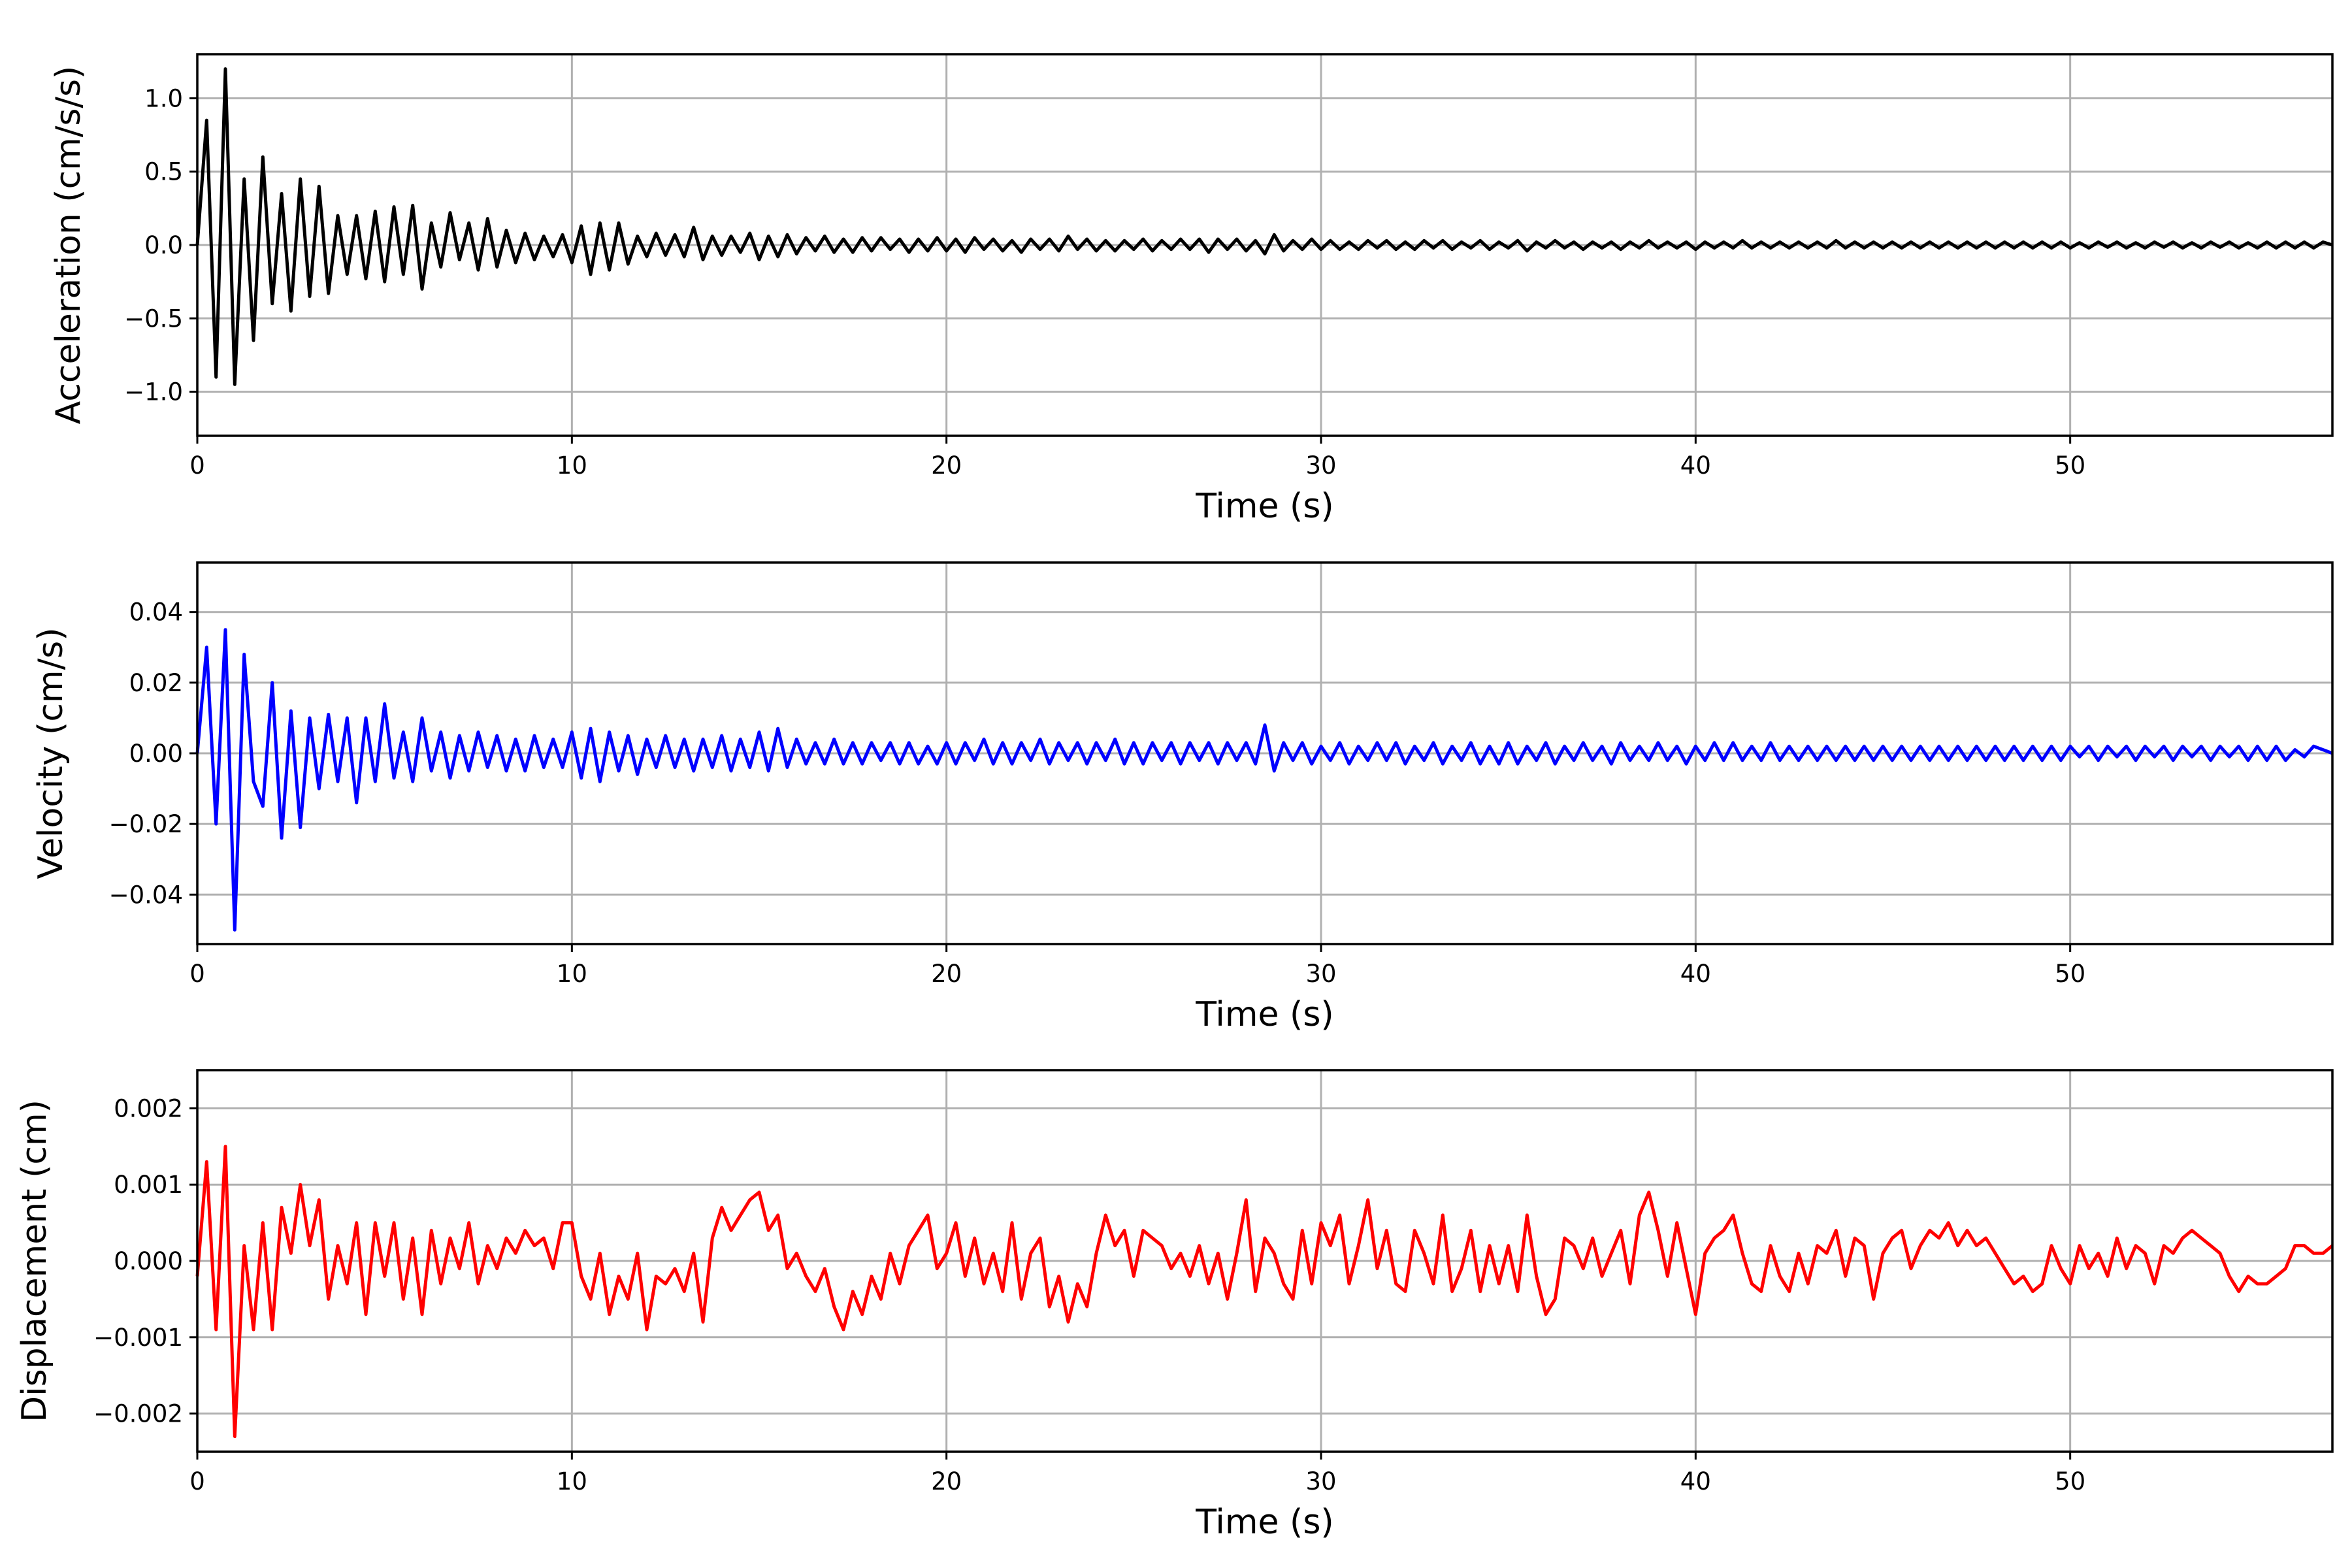  What do you see at coordinates (156, 754) in the screenshot?
I see `y-tick-label: 0.00` at bounding box center [156, 754].